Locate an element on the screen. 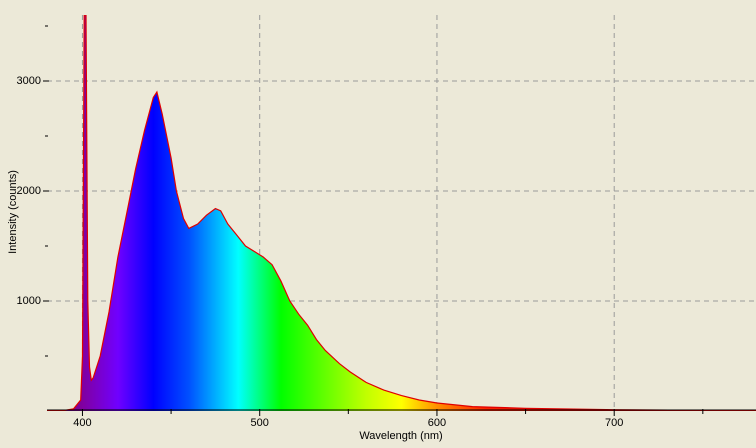  y-axis-label: Intensity (counts) is located at coordinates (13, 212).